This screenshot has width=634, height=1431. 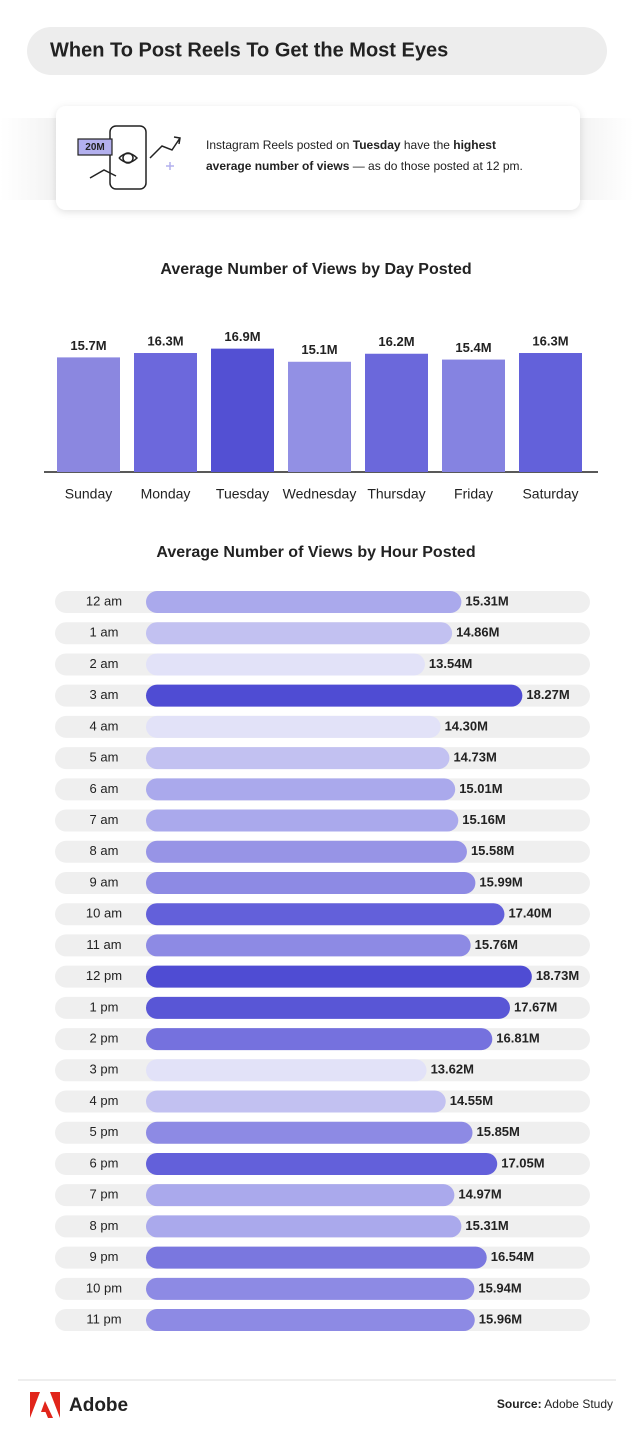 What do you see at coordinates (104, 1131) in the screenshot?
I see `y-tick-label: 5 pm` at bounding box center [104, 1131].